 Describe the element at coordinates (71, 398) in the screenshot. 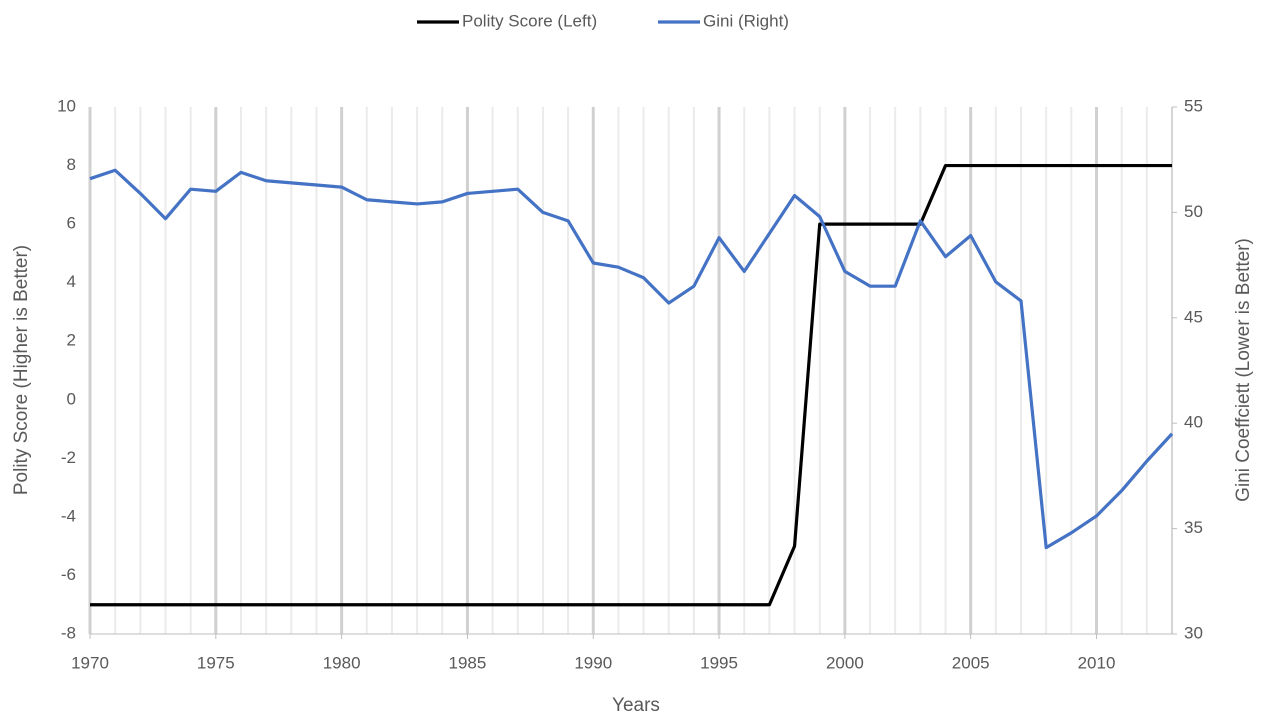

I see `y-tick-label: 0` at that location.